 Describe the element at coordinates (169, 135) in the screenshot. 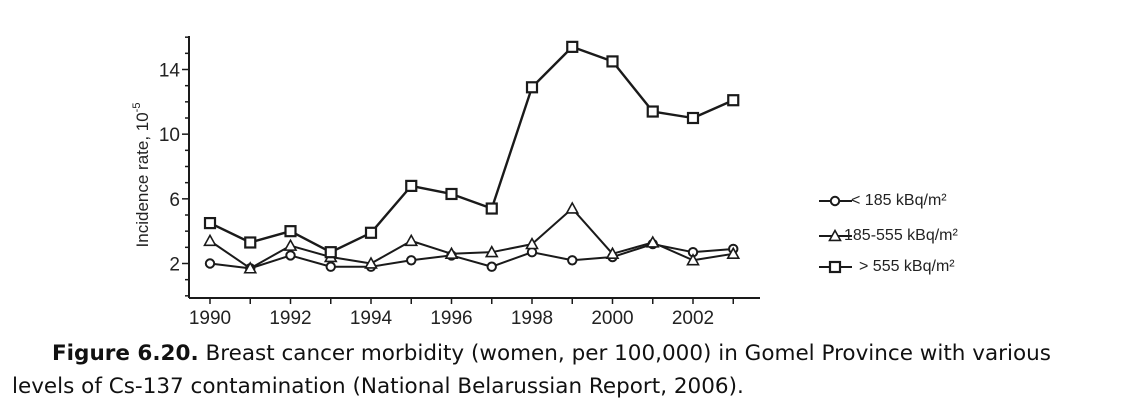

I see `y-tick-label: 10` at that location.